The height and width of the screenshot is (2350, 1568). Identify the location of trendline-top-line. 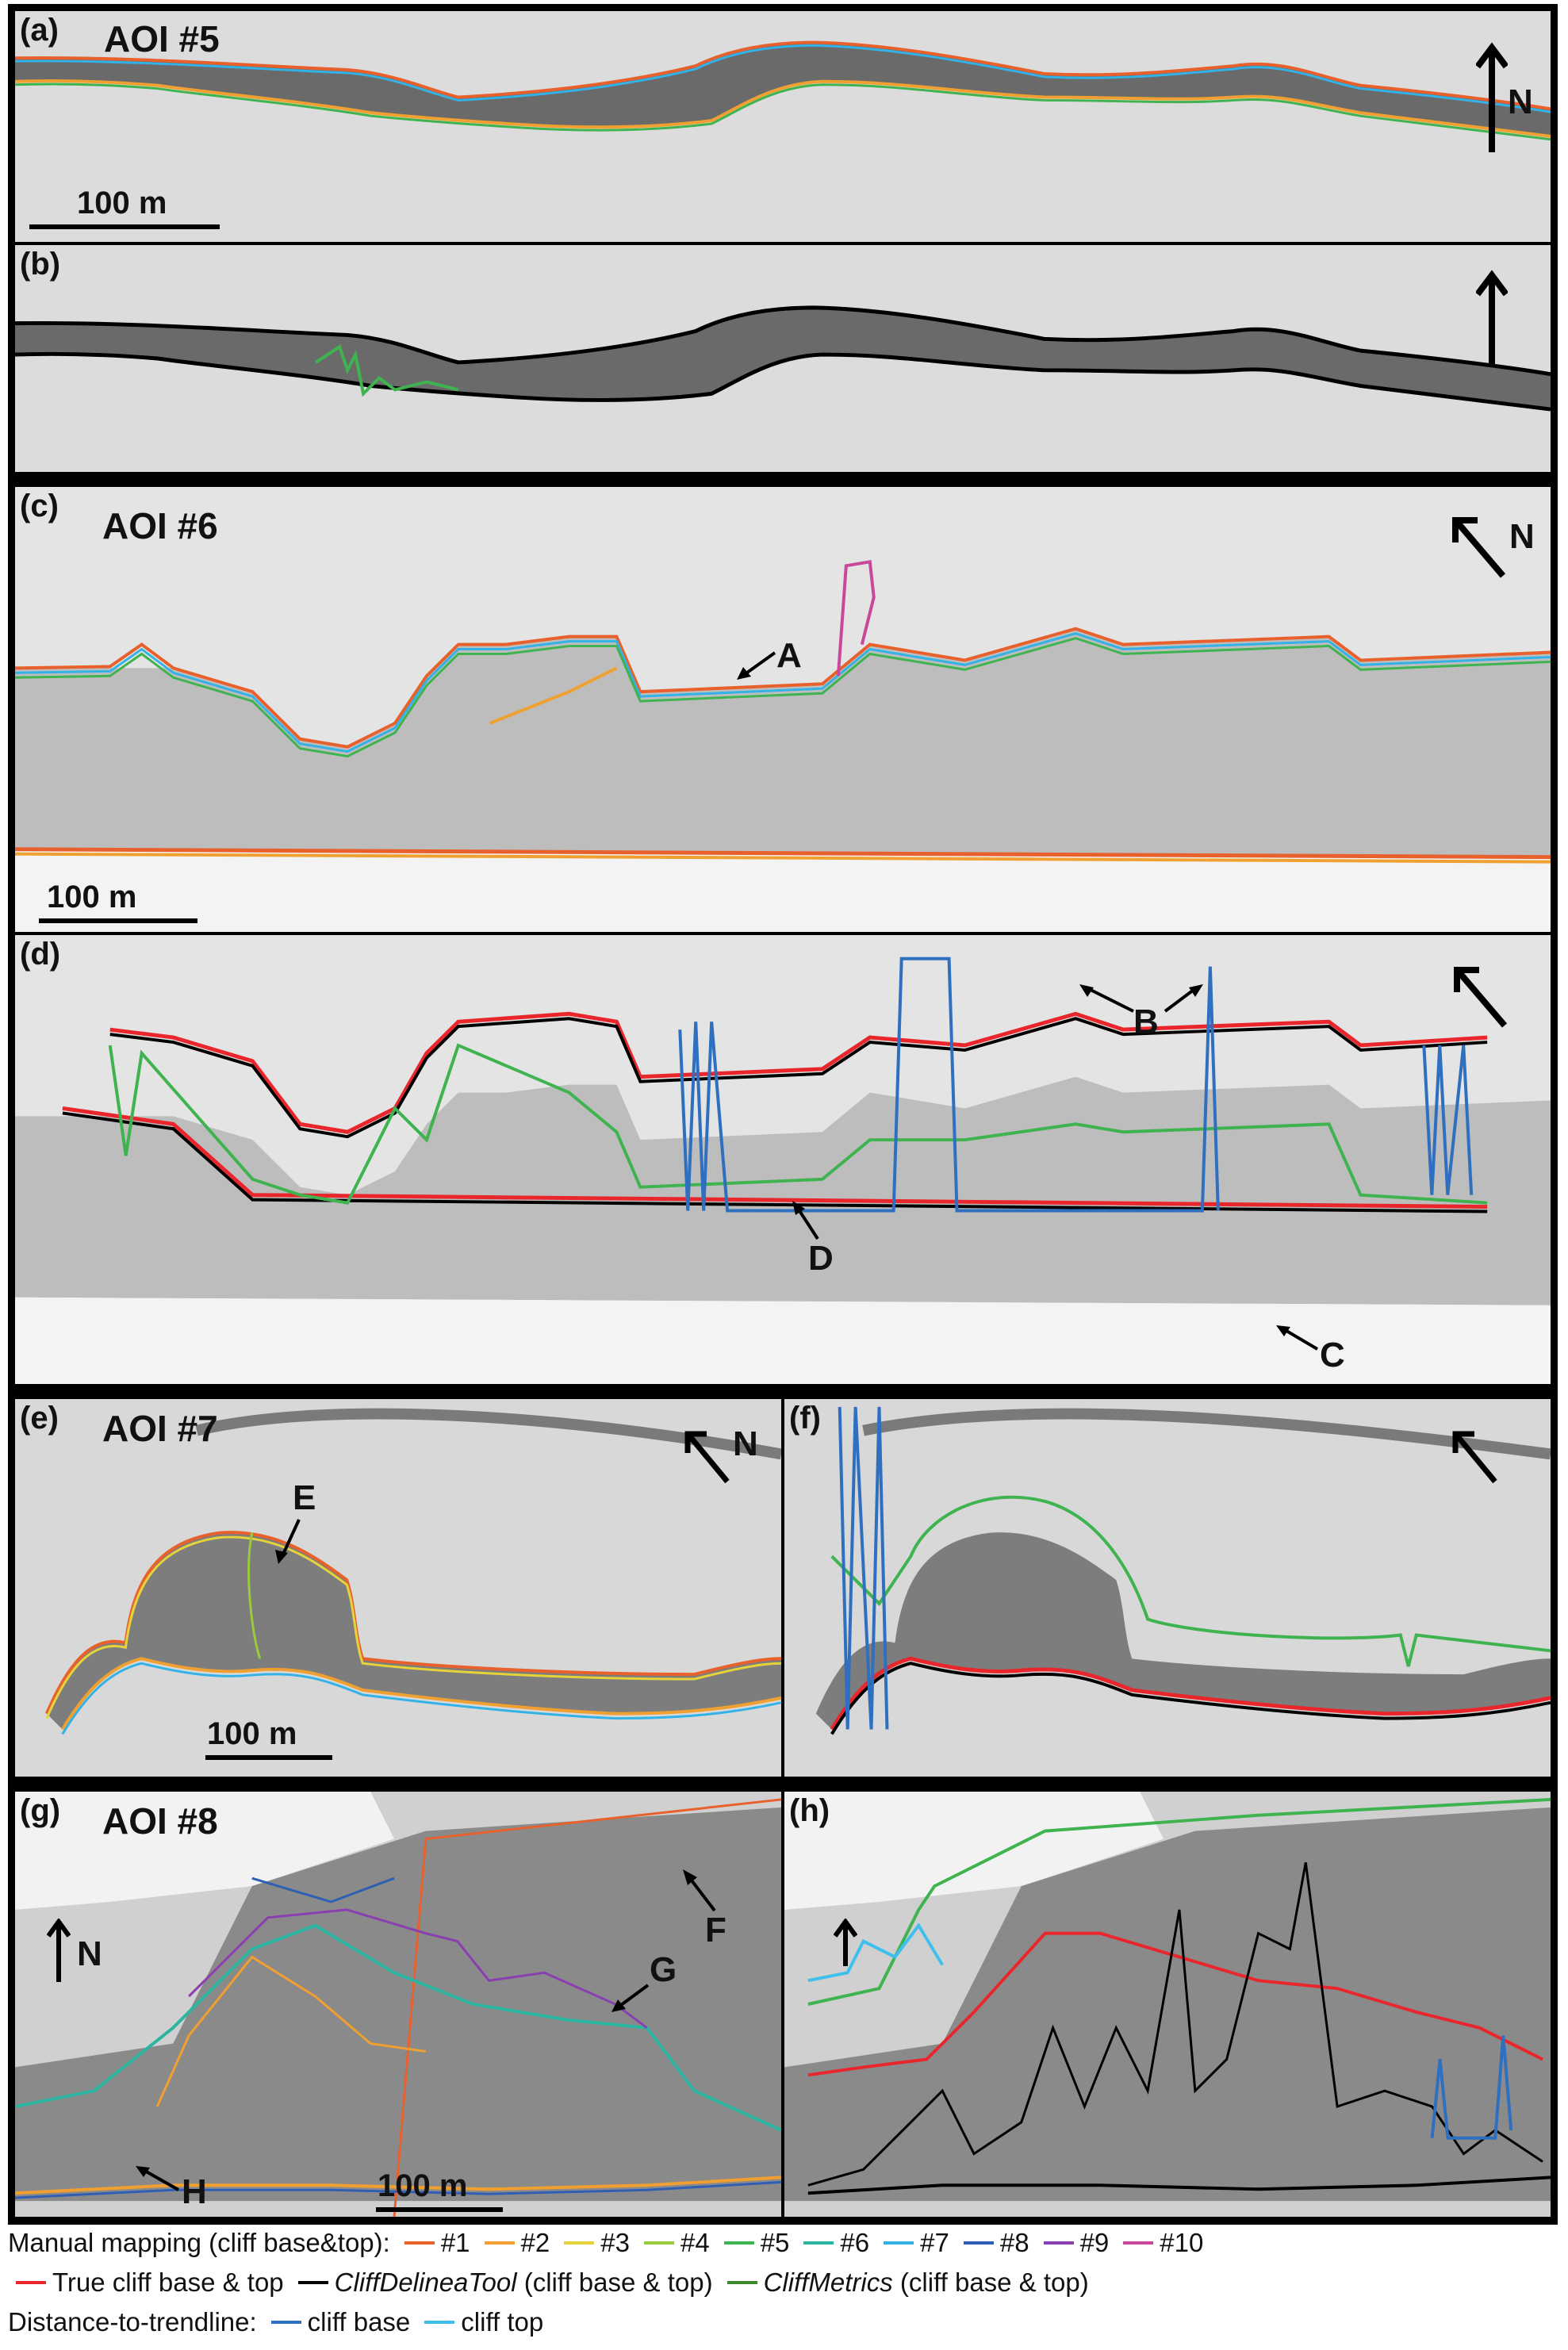
(875, 1953).